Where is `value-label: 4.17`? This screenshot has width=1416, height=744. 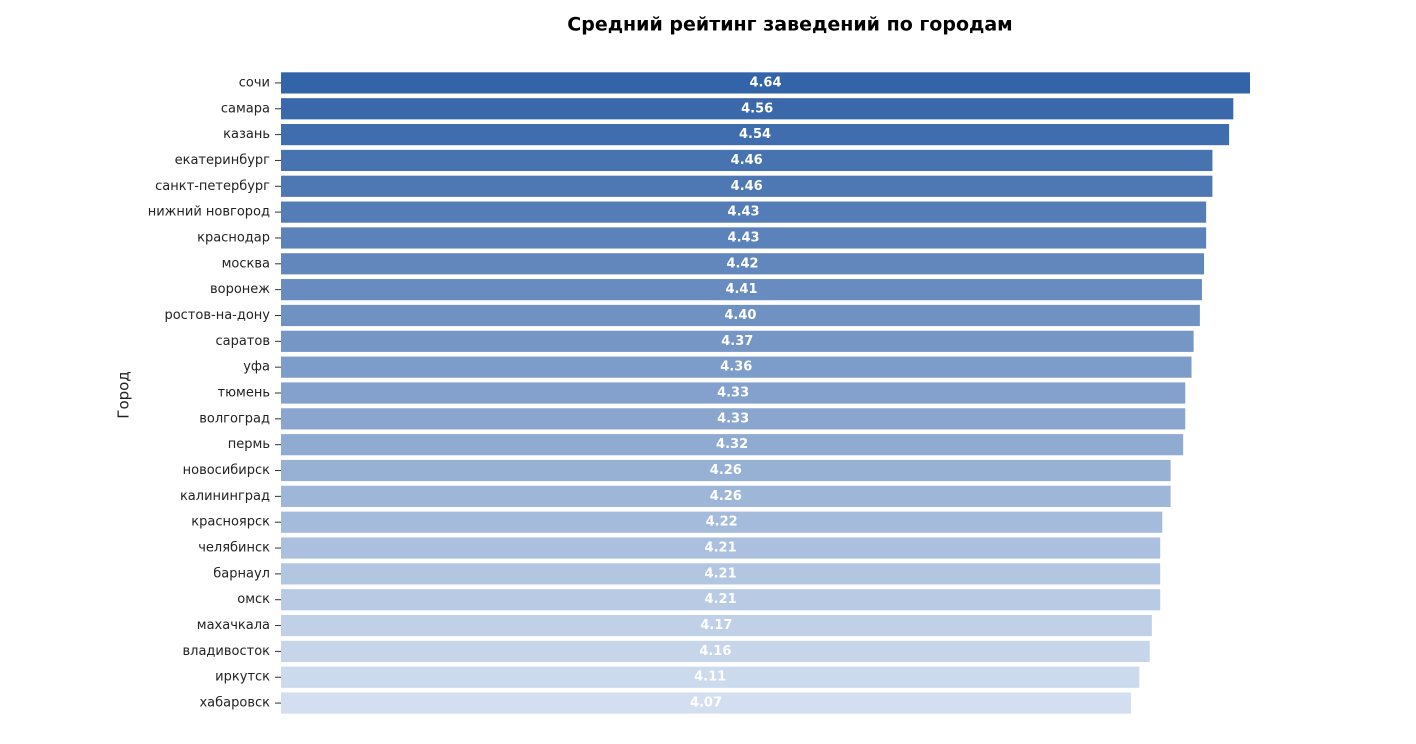
value-label: 4.17 is located at coordinates (716, 625).